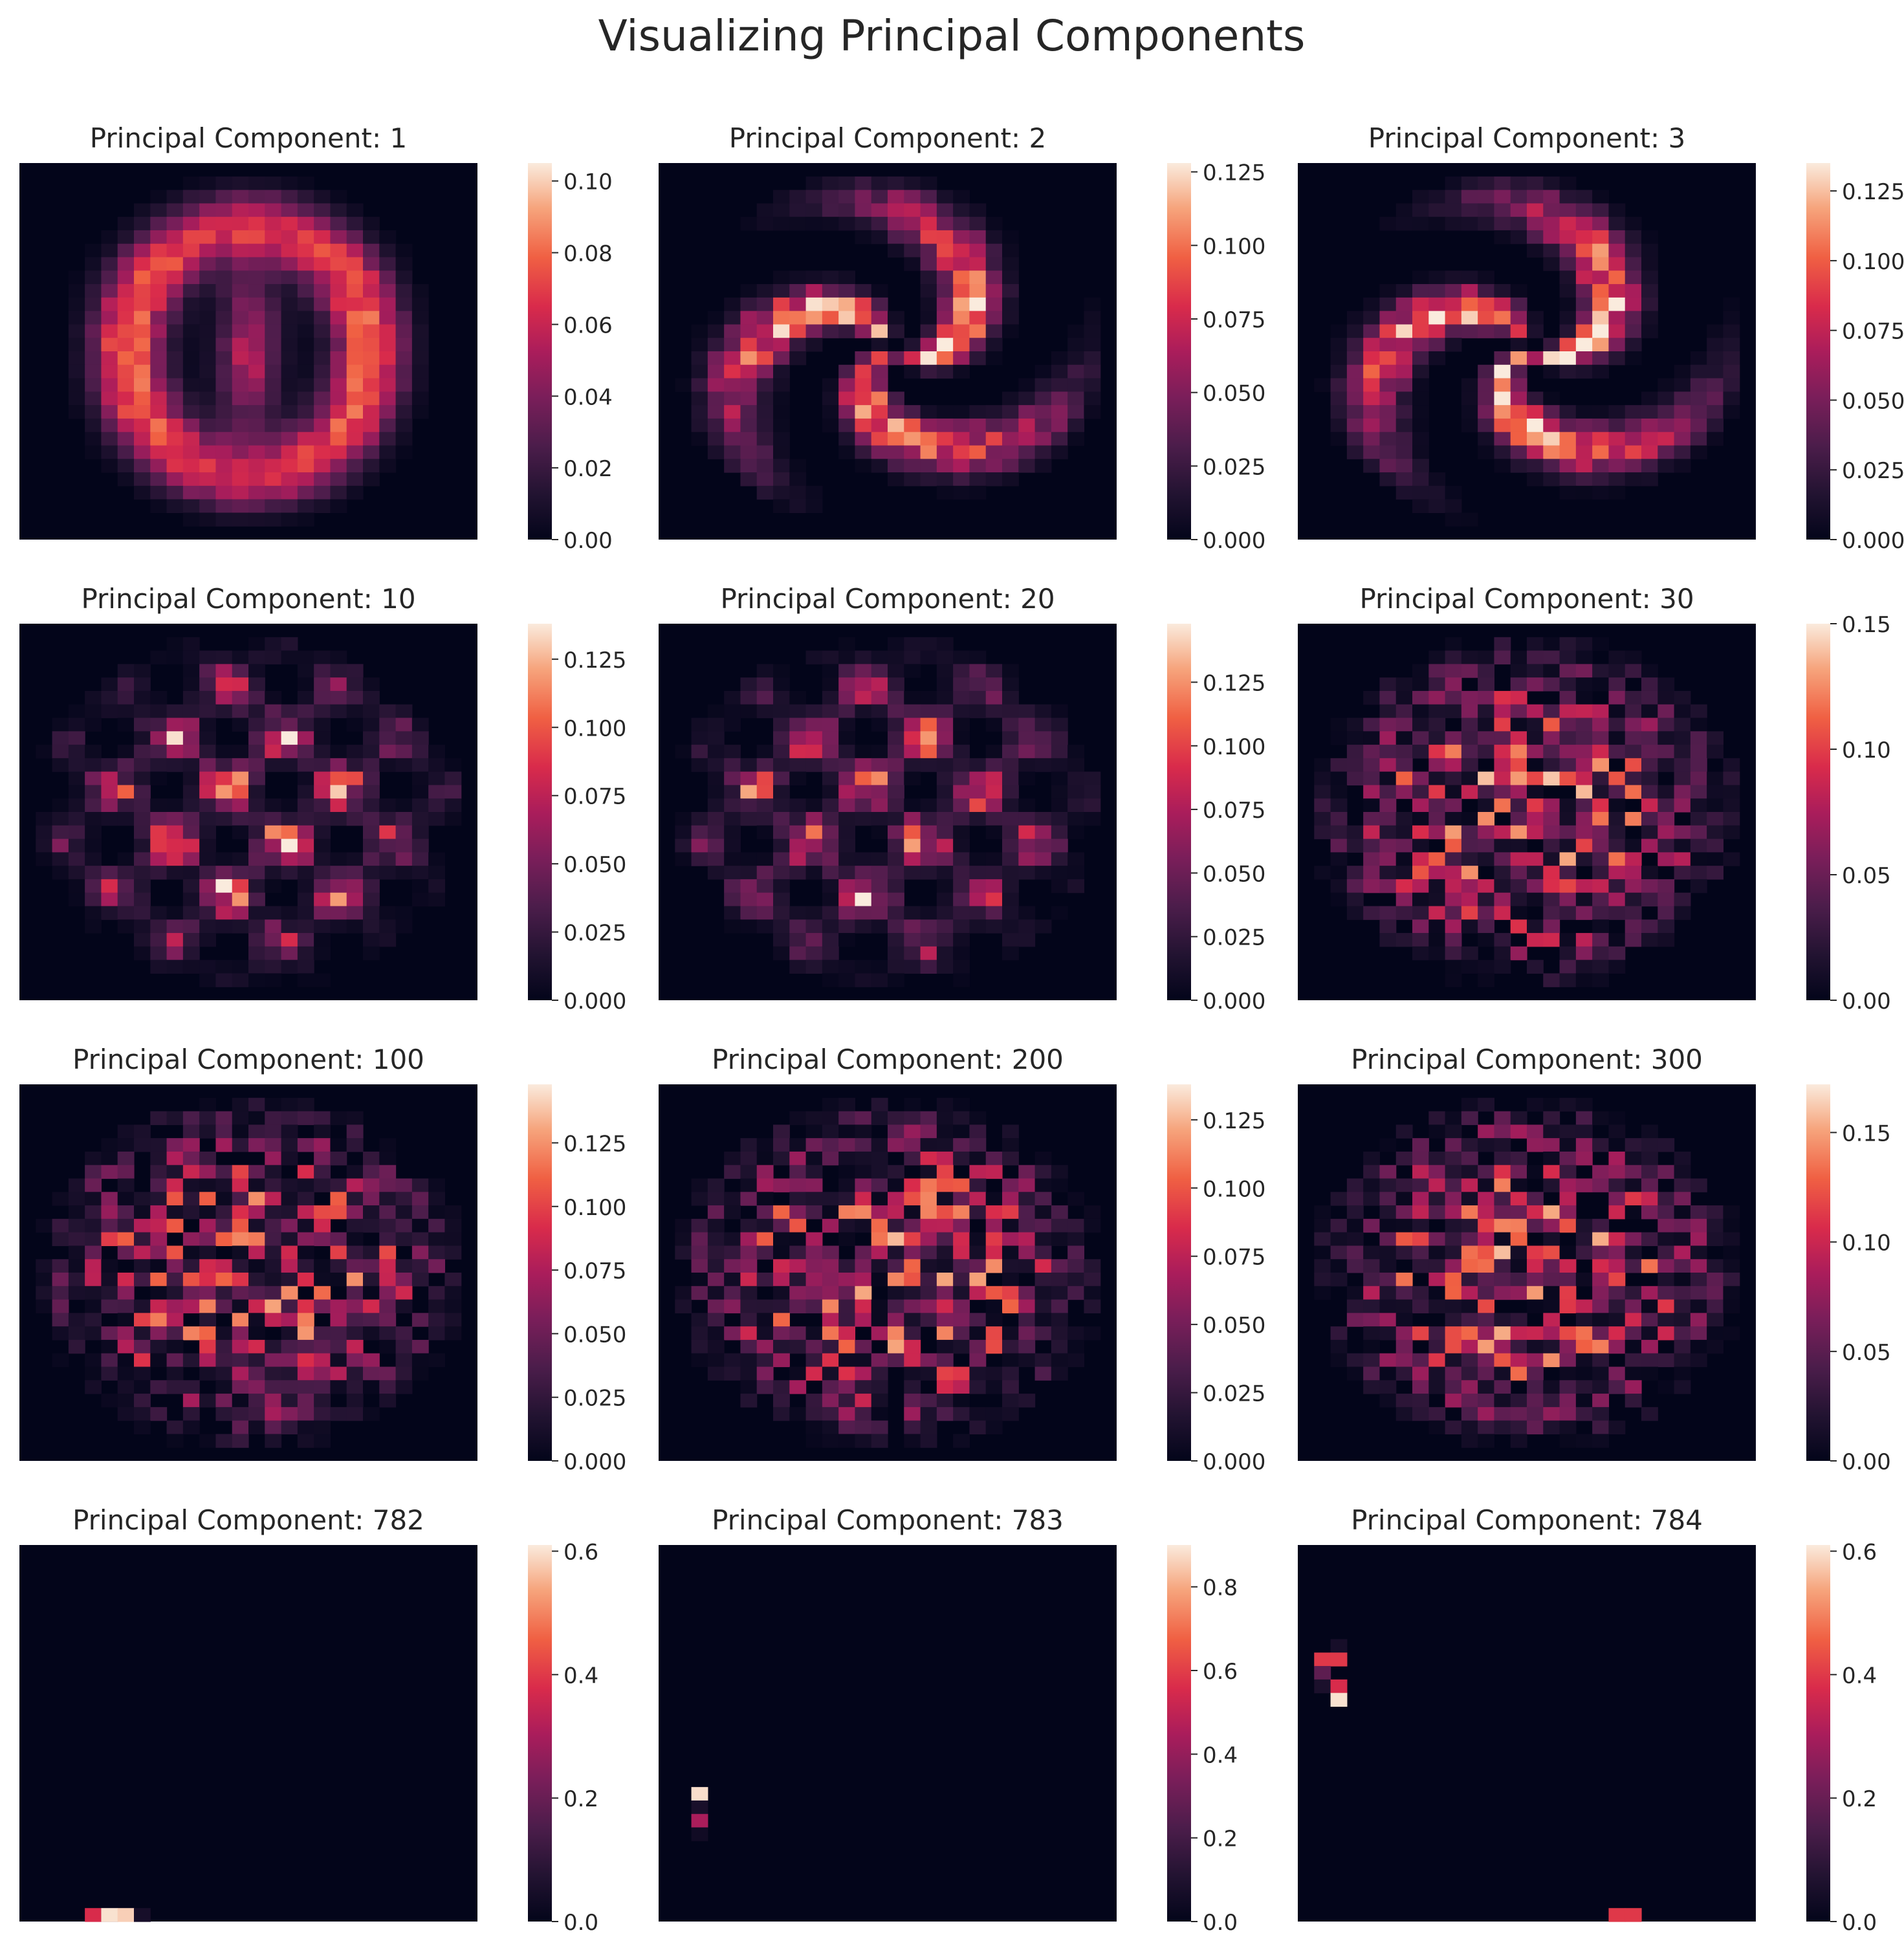 This screenshot has height=1950, width=1904. Describe the element at coordinates (1234, 938) in the screenshot. I see `colorbar-tick-label: 0.025` at that location.